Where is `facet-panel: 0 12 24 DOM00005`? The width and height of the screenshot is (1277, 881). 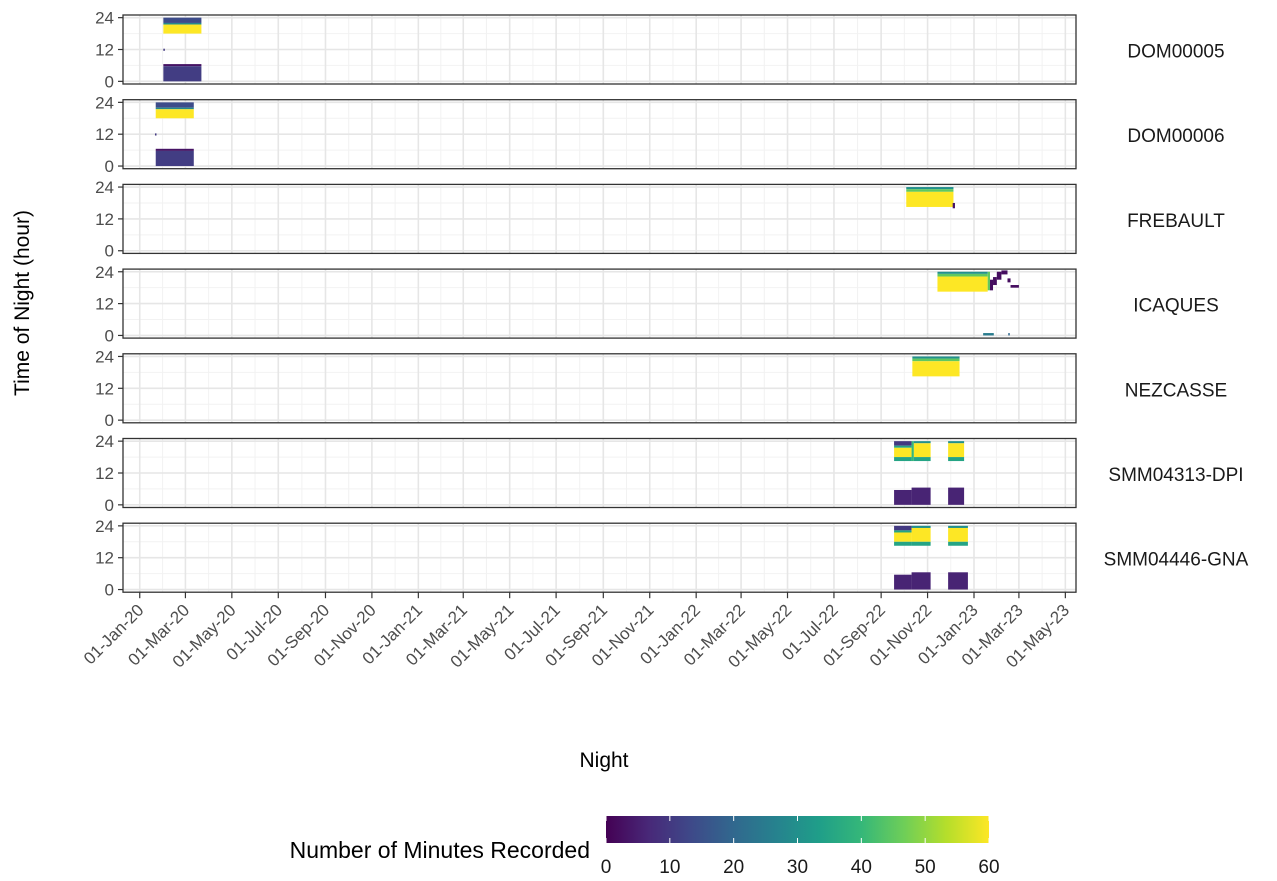
facet-panel: 0 12 24 DOM00005 is located at coordinates (660, 50).